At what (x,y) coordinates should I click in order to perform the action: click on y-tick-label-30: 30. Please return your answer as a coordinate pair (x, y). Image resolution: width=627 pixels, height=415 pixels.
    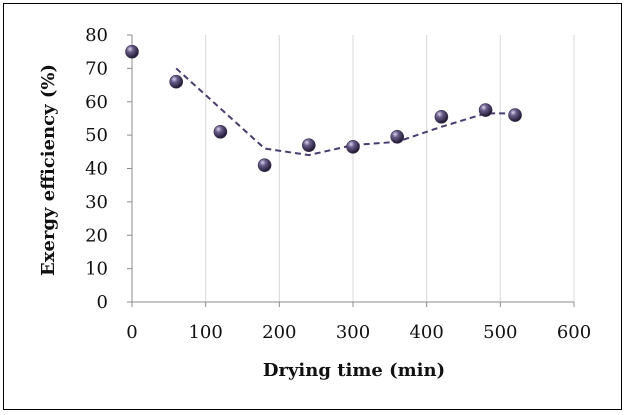
    Looking at the image, I should click on (96, 202).